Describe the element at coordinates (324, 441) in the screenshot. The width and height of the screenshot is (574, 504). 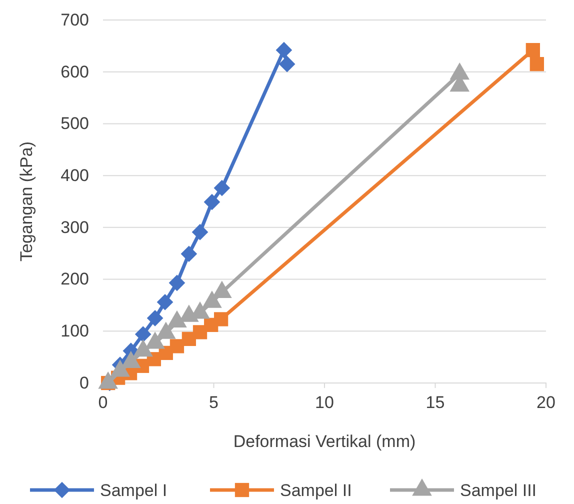
I see `x-axis-title: Deformasi Vertikal (mm)` at that location.